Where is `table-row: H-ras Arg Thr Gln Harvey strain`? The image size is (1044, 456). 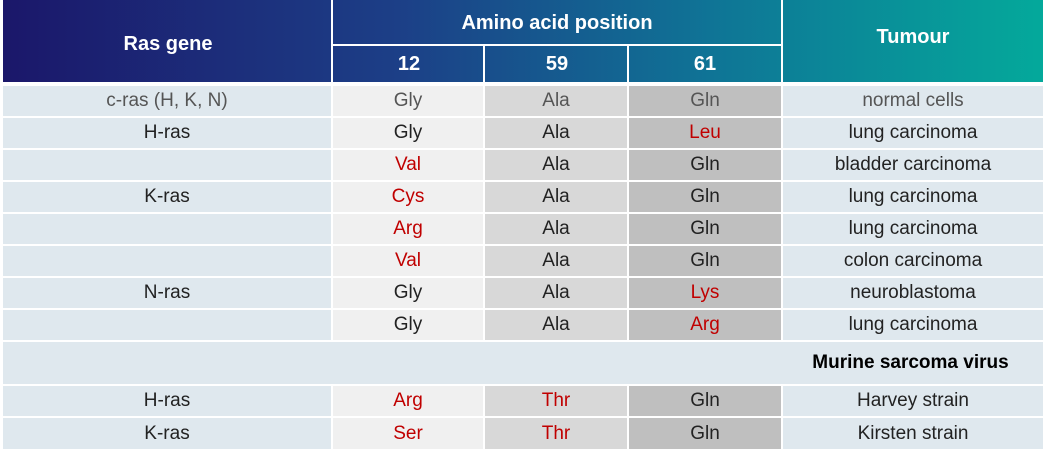
table-row: H-ras Arg Thr Gln Harvey strain is located at coordinates (523, 401).